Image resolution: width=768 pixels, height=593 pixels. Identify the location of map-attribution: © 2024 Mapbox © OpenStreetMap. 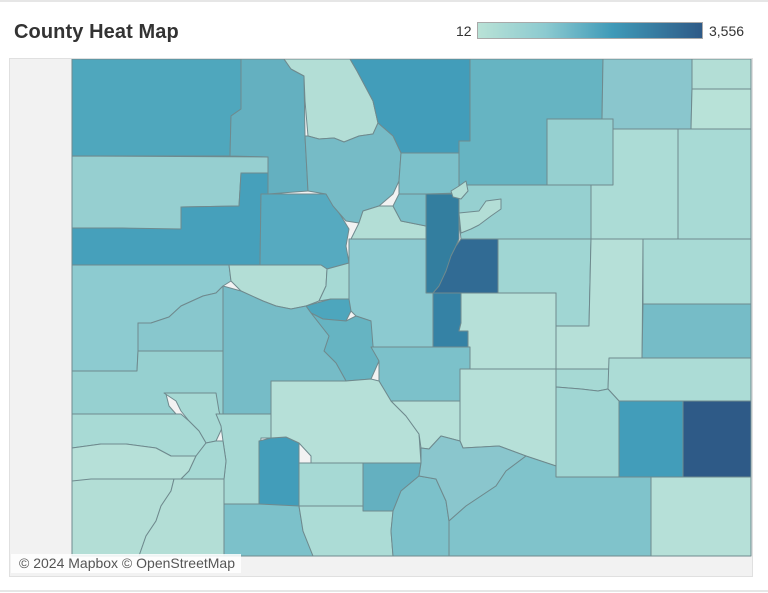
(126, 563).